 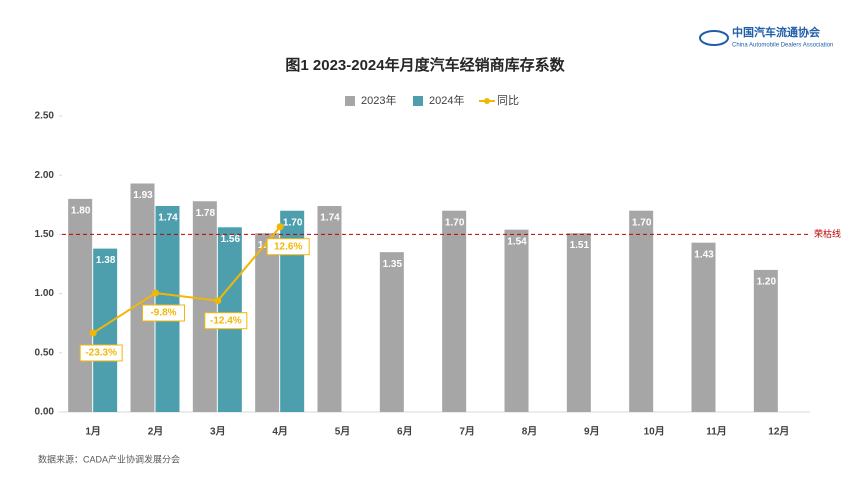 I want to click on logo-name-en: China Automobile Dealers Association, so click(x=782, y=46).